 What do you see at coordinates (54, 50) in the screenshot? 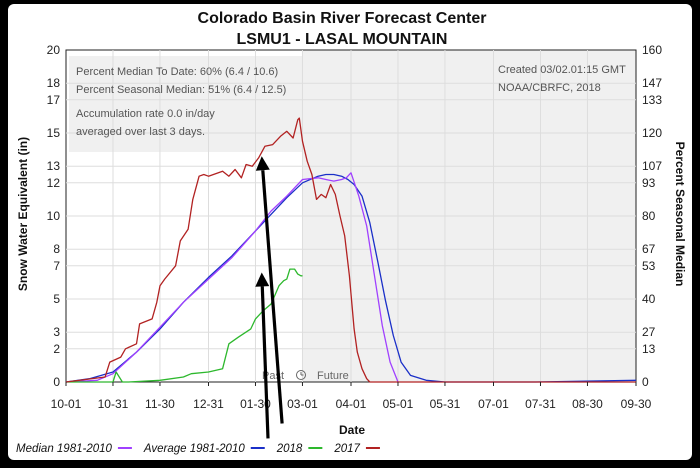
I see `y-tick-label: 20` at bounding box center [54, 50].